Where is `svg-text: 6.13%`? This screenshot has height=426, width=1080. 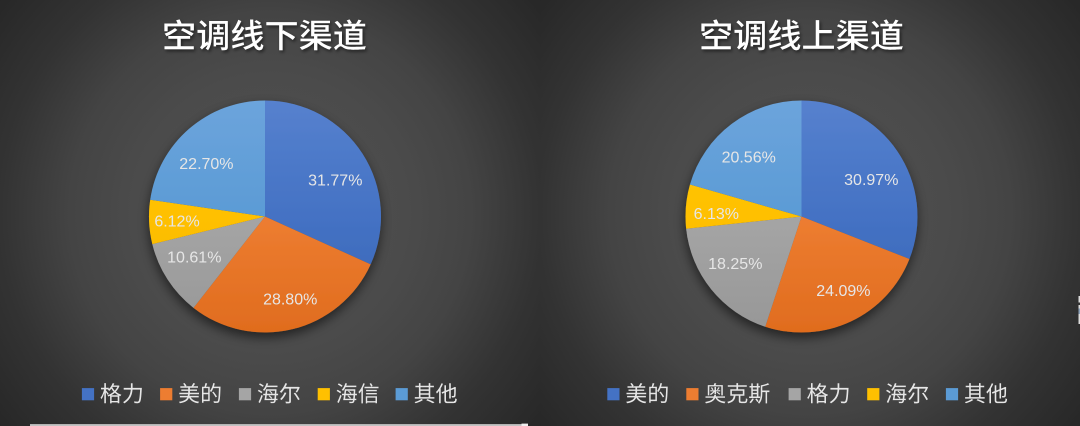
svg-text: 6.13% is located at coordinates (716, 214).